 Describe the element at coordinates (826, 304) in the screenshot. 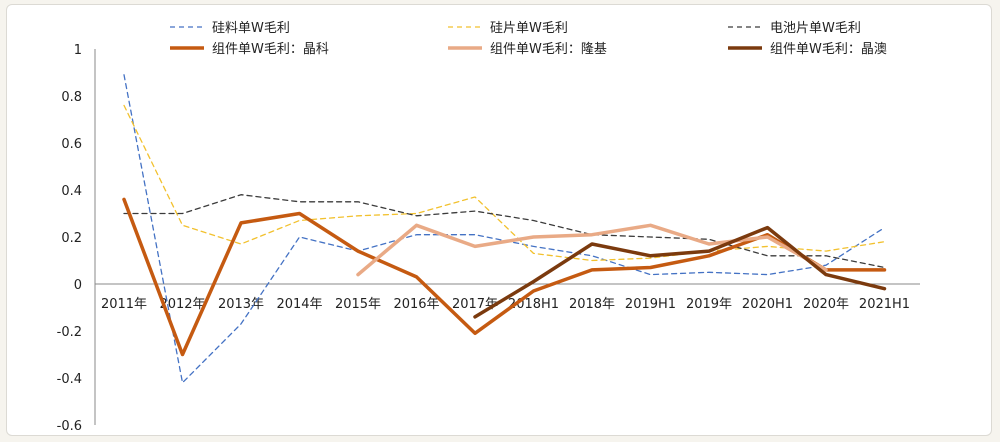

I see `x-tick-label: 2020年` at that location.